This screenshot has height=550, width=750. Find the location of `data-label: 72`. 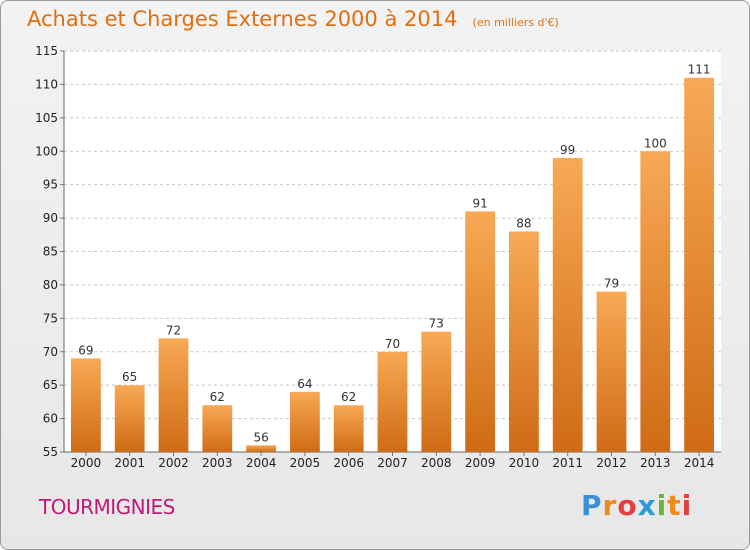

data-label: 72 is located at coordinates (173, 330).